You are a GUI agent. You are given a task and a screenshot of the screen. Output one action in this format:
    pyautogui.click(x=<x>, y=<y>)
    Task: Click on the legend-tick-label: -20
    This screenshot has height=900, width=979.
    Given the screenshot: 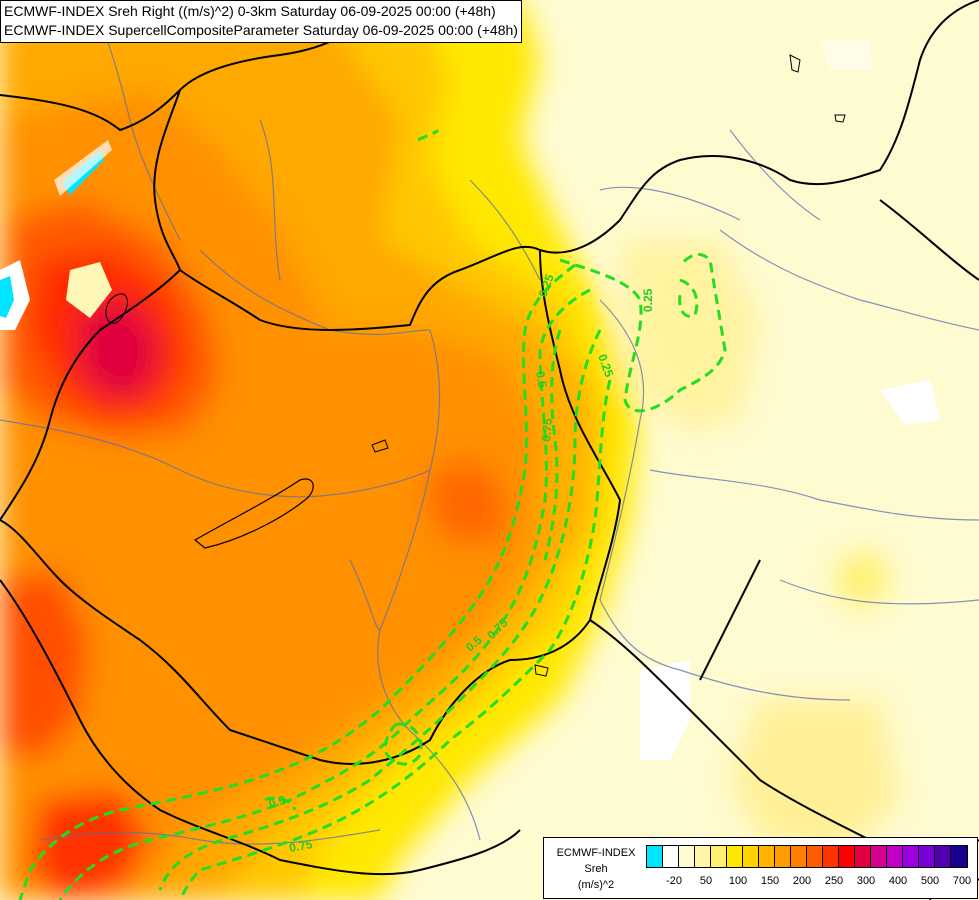 What is the action you would take?
    pyautogui.click(x=674, y=881)
    